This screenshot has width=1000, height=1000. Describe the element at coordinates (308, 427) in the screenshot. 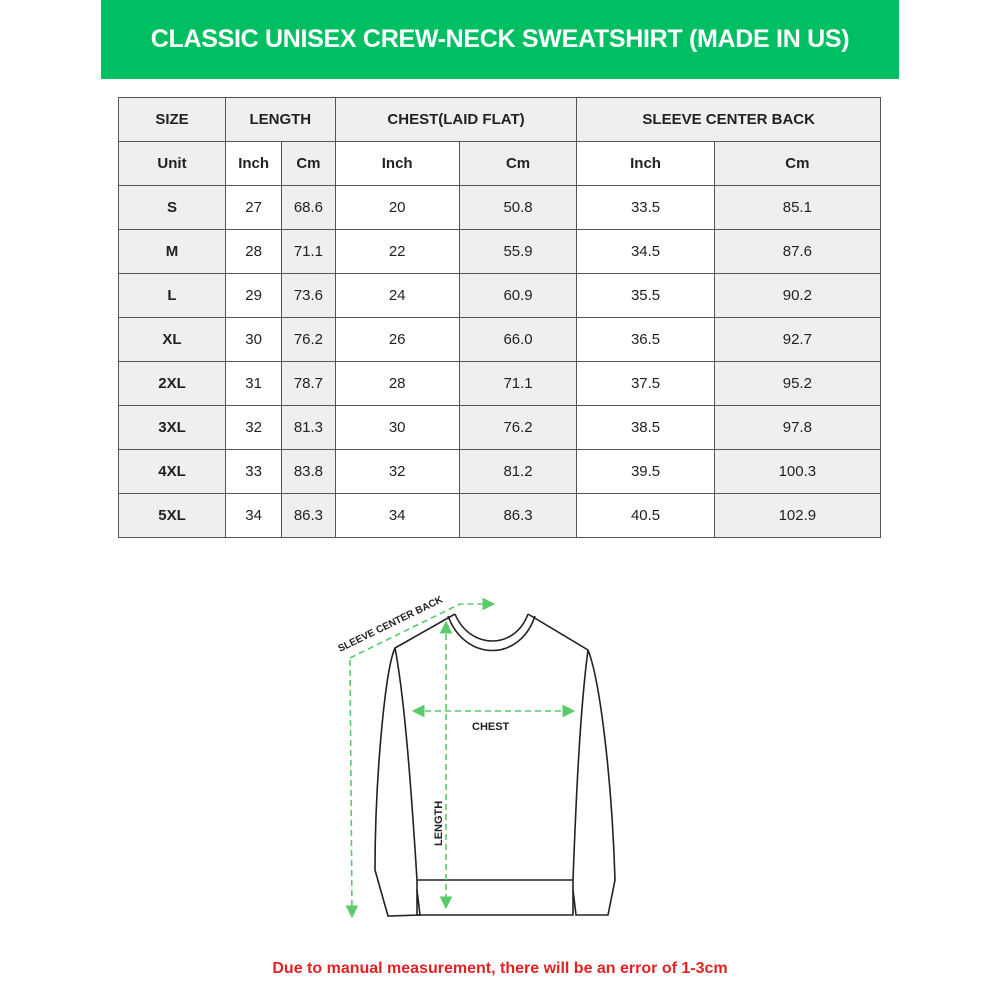

I see `value-cell: 81.3` at that location.